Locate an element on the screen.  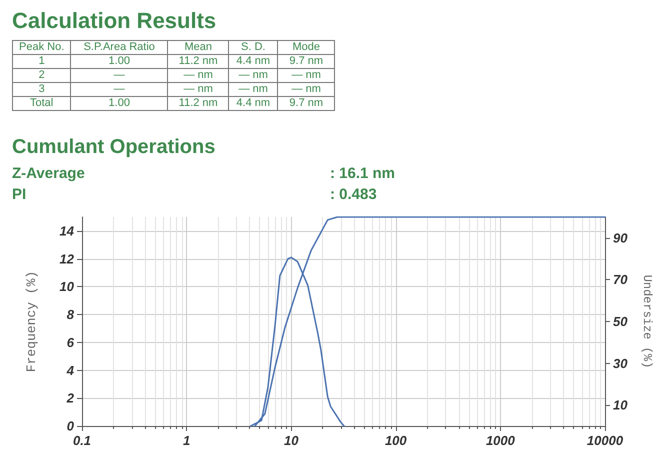
text: Mean is located at coordinates (198, 47).